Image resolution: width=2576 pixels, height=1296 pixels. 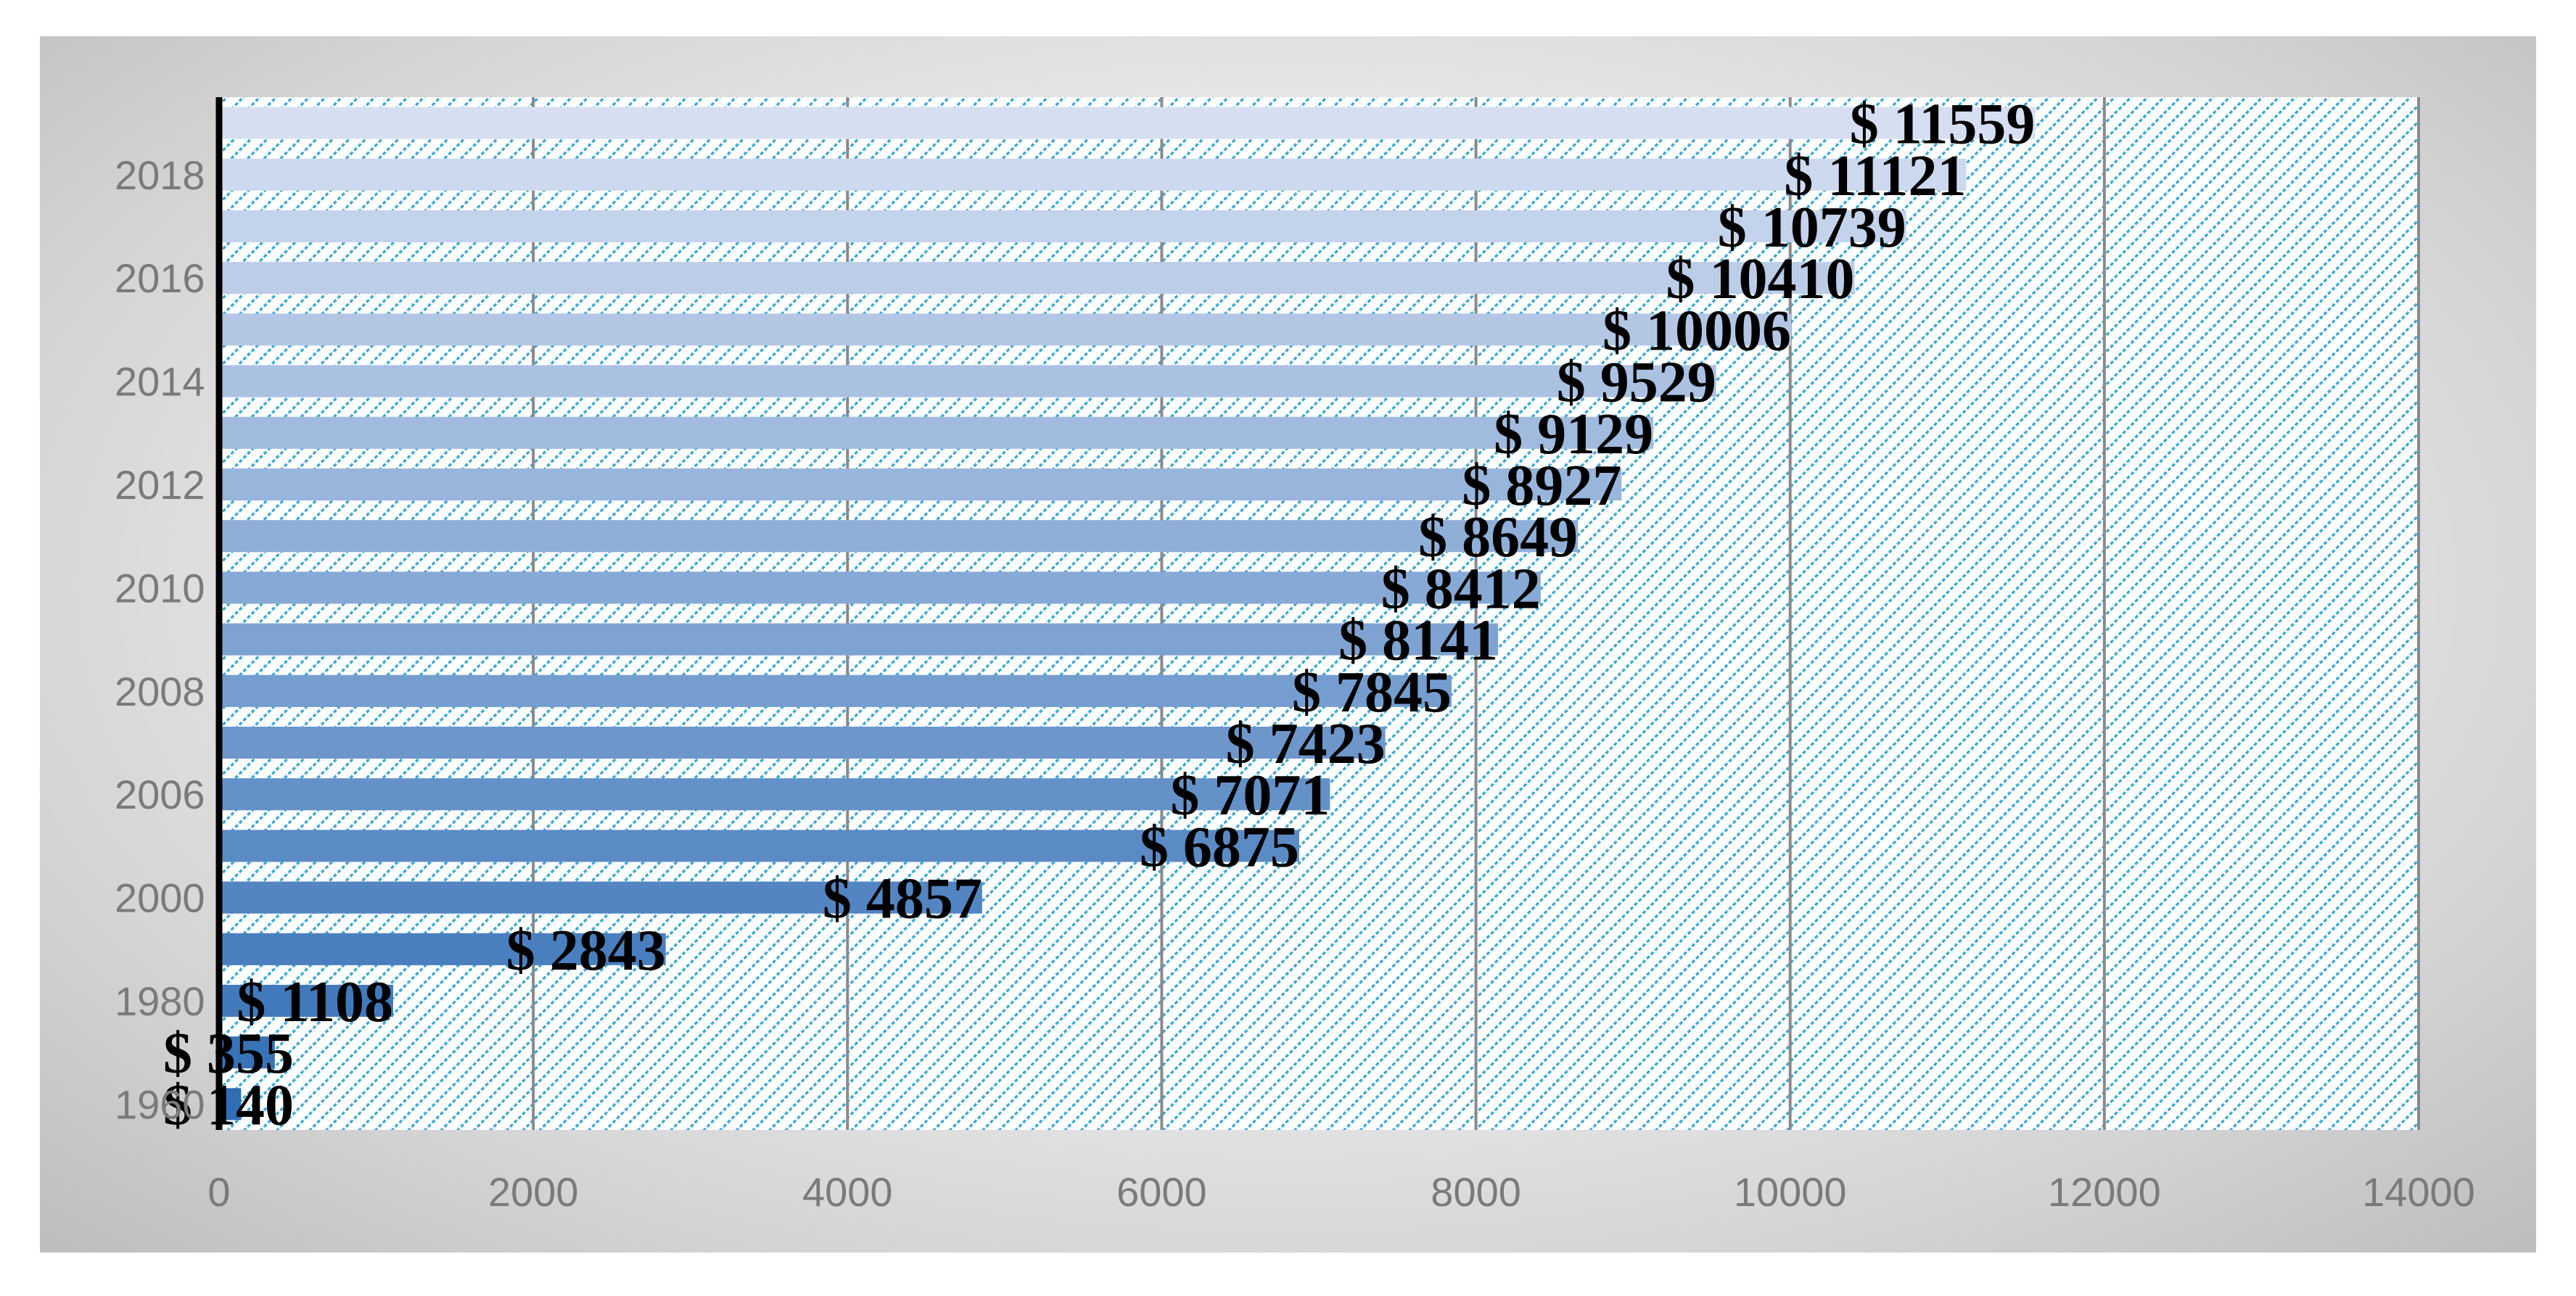 What do you see at coordinates (160, 588) in the screenshot?
I see `y-tick-label-2010: 2010` at bounding box center [160, 588].